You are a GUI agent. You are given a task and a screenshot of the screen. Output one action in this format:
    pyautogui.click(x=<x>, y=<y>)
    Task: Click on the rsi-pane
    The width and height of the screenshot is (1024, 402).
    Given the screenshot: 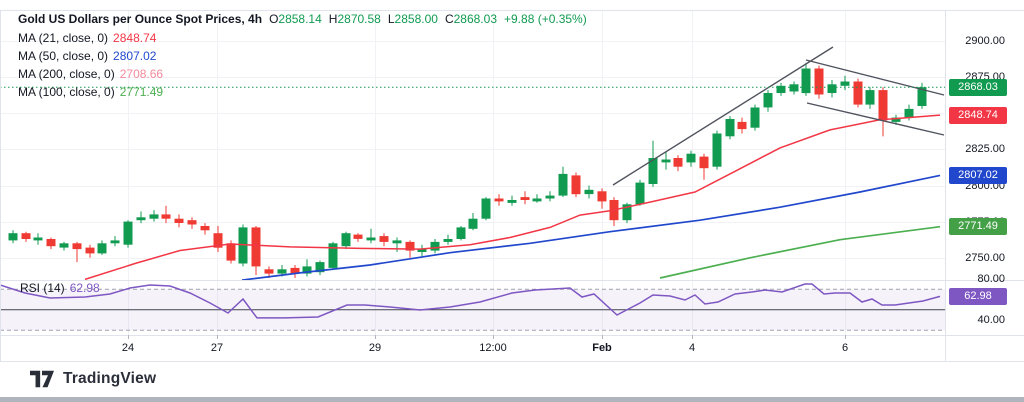 What is the action you would take?
    pyautogui.click(x=472, y=307)
    